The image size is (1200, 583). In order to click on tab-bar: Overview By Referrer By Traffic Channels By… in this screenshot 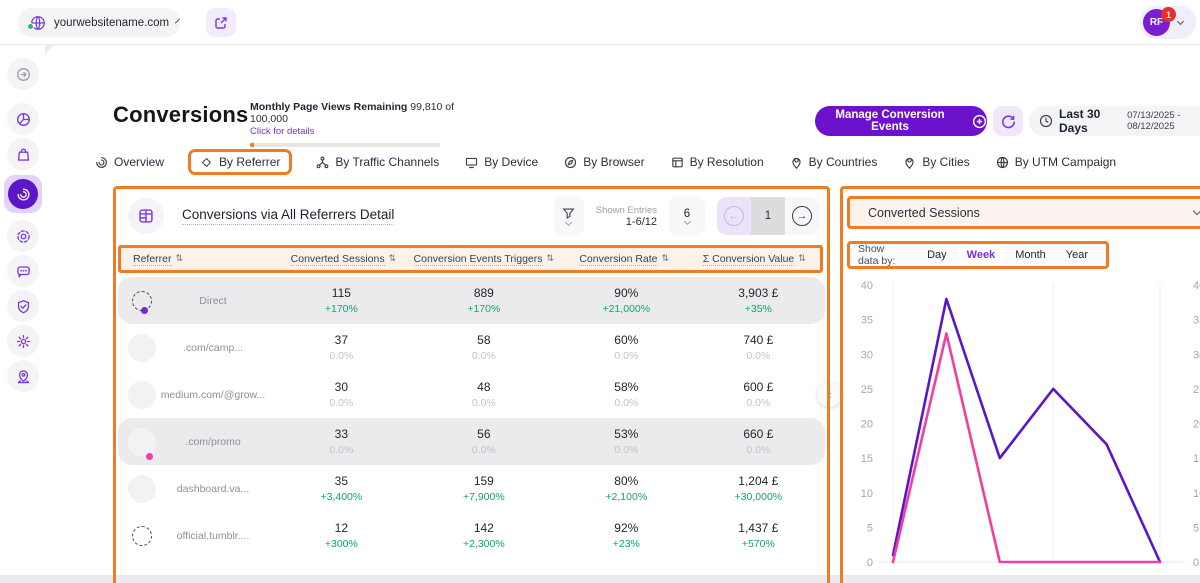, I will do `click(605, 162)`.